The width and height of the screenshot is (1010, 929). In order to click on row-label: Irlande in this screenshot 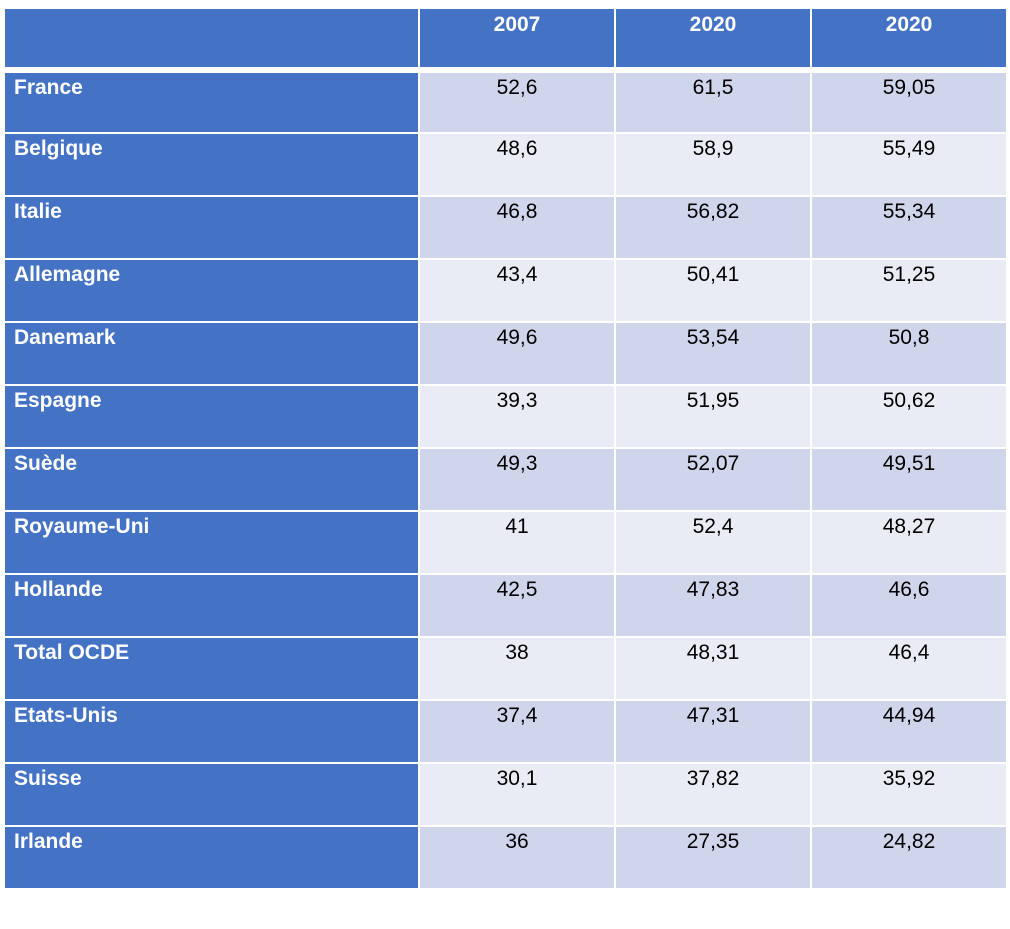, I will do `click(211, 857)`.